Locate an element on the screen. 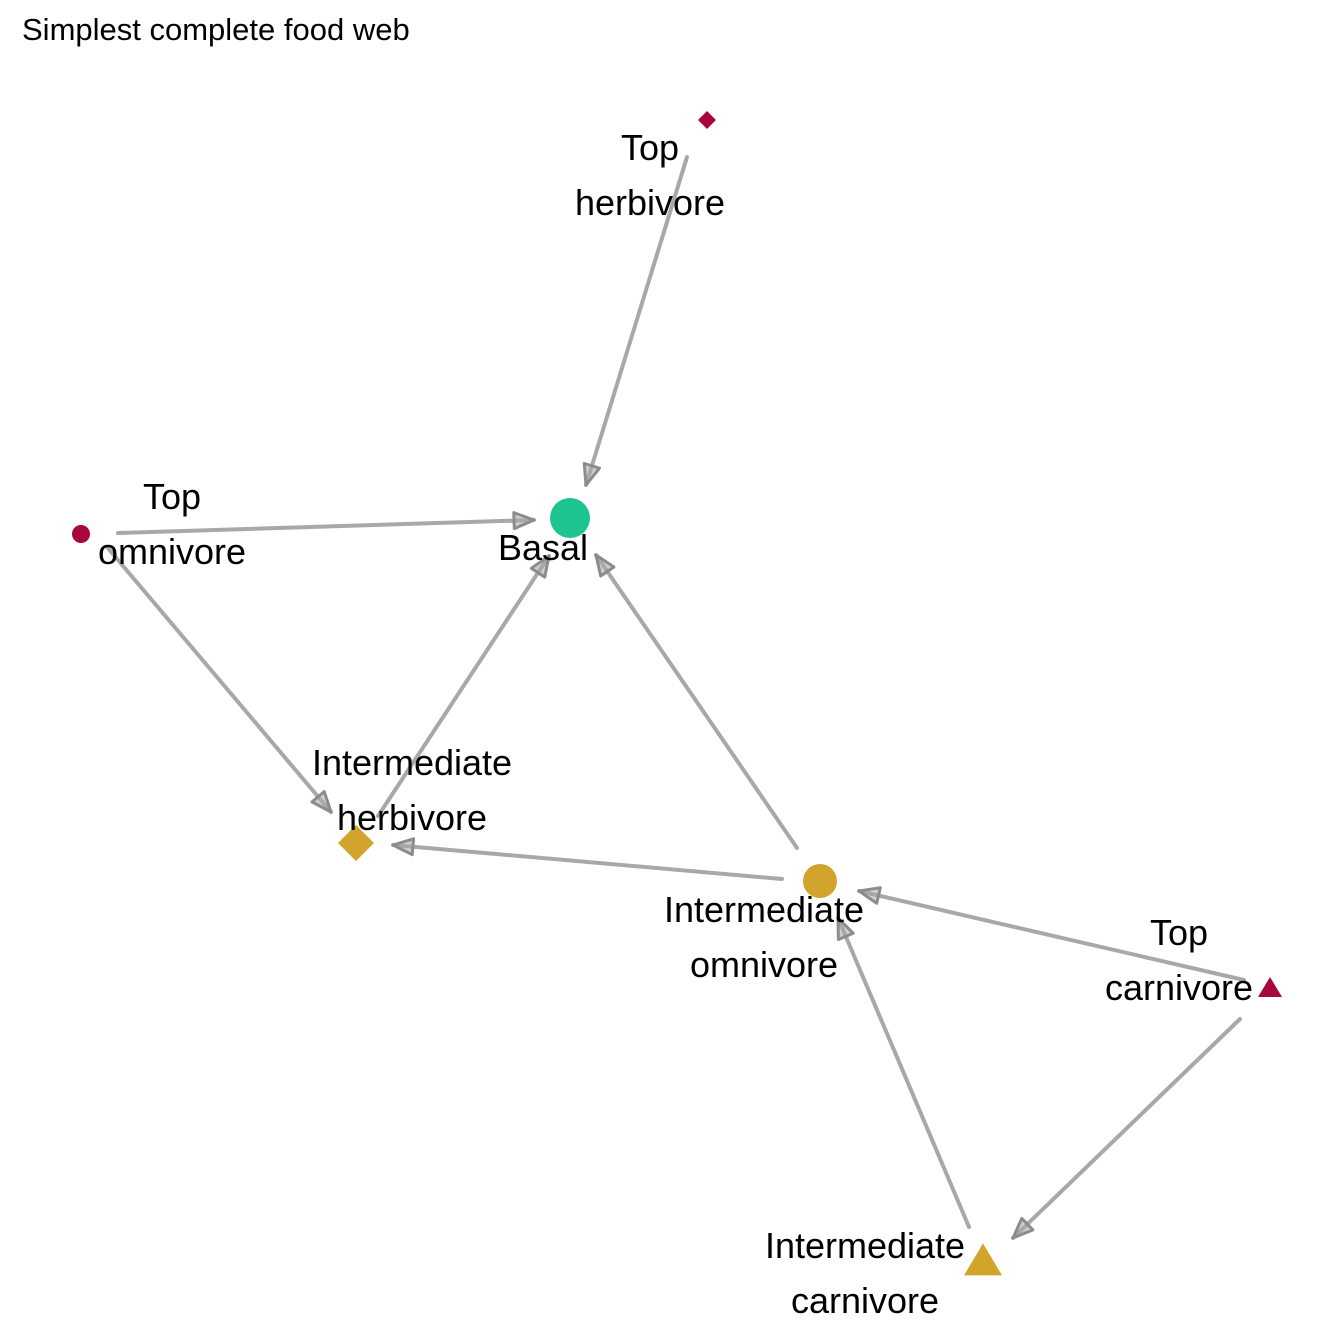 Image resolution: width=1344 pixels, height=1344 pixels. diagram-title: Simplest complete food web is located at coordinates (216, 29).